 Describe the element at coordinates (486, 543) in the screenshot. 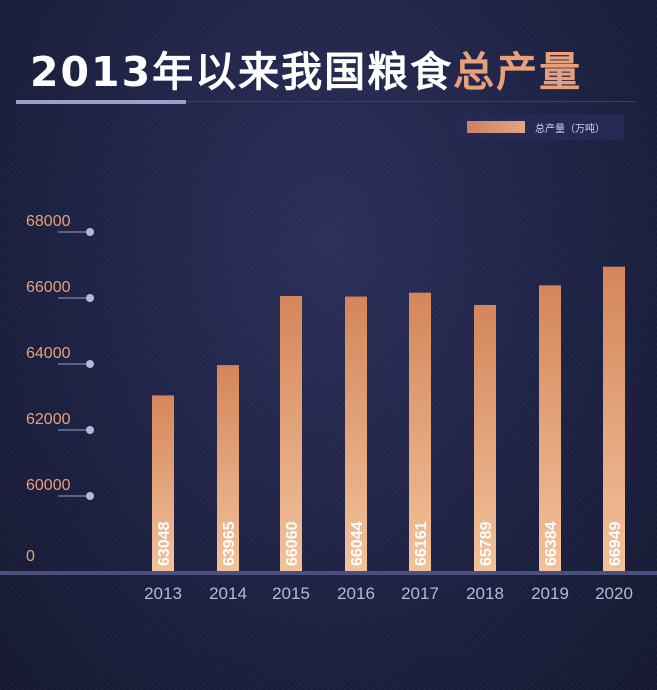

I see `bar-value-label: 65789` at that location.